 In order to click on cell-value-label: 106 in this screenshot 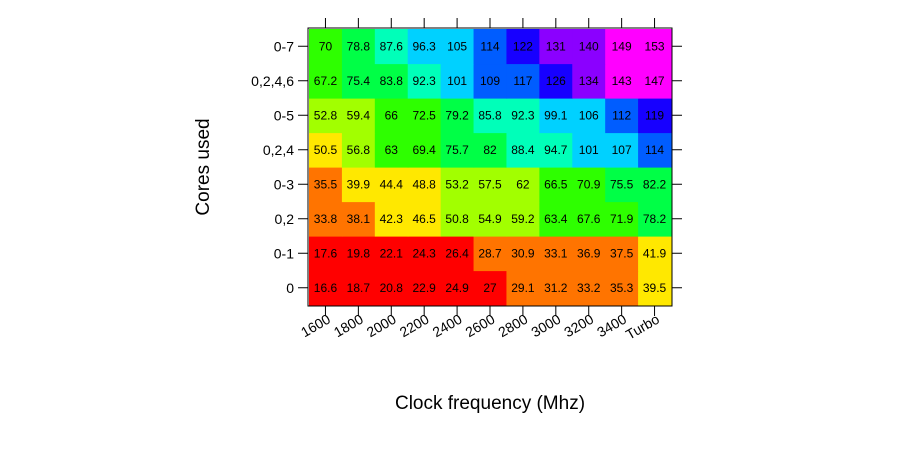, I will do `click(589, 115)`.